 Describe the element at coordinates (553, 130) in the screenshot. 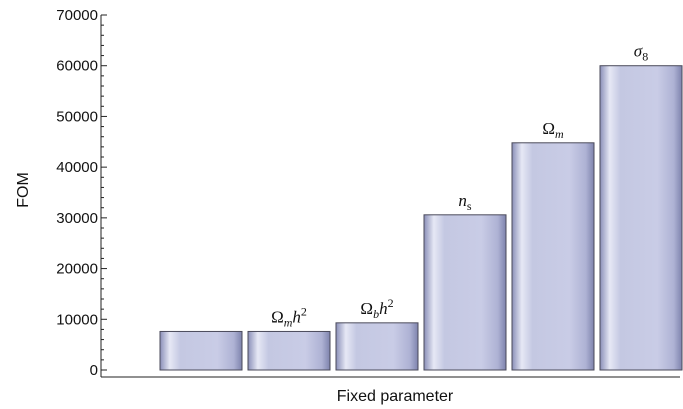

I see `bar-label: Ωm` at that location.